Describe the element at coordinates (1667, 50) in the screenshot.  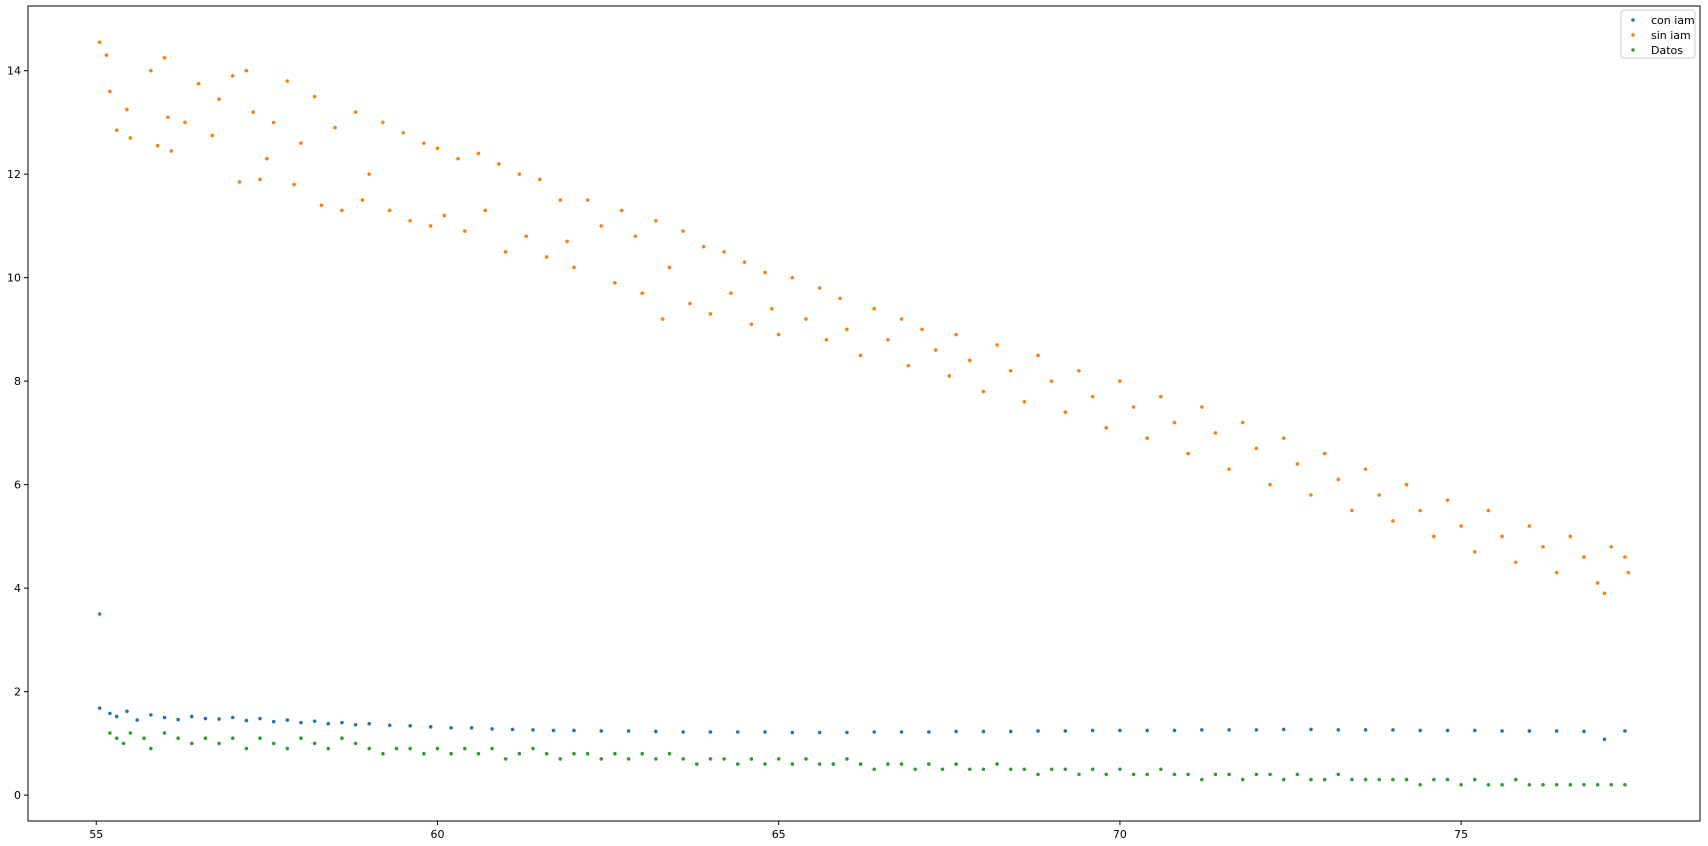
I see `legend-label-datos: Datos` at that location.